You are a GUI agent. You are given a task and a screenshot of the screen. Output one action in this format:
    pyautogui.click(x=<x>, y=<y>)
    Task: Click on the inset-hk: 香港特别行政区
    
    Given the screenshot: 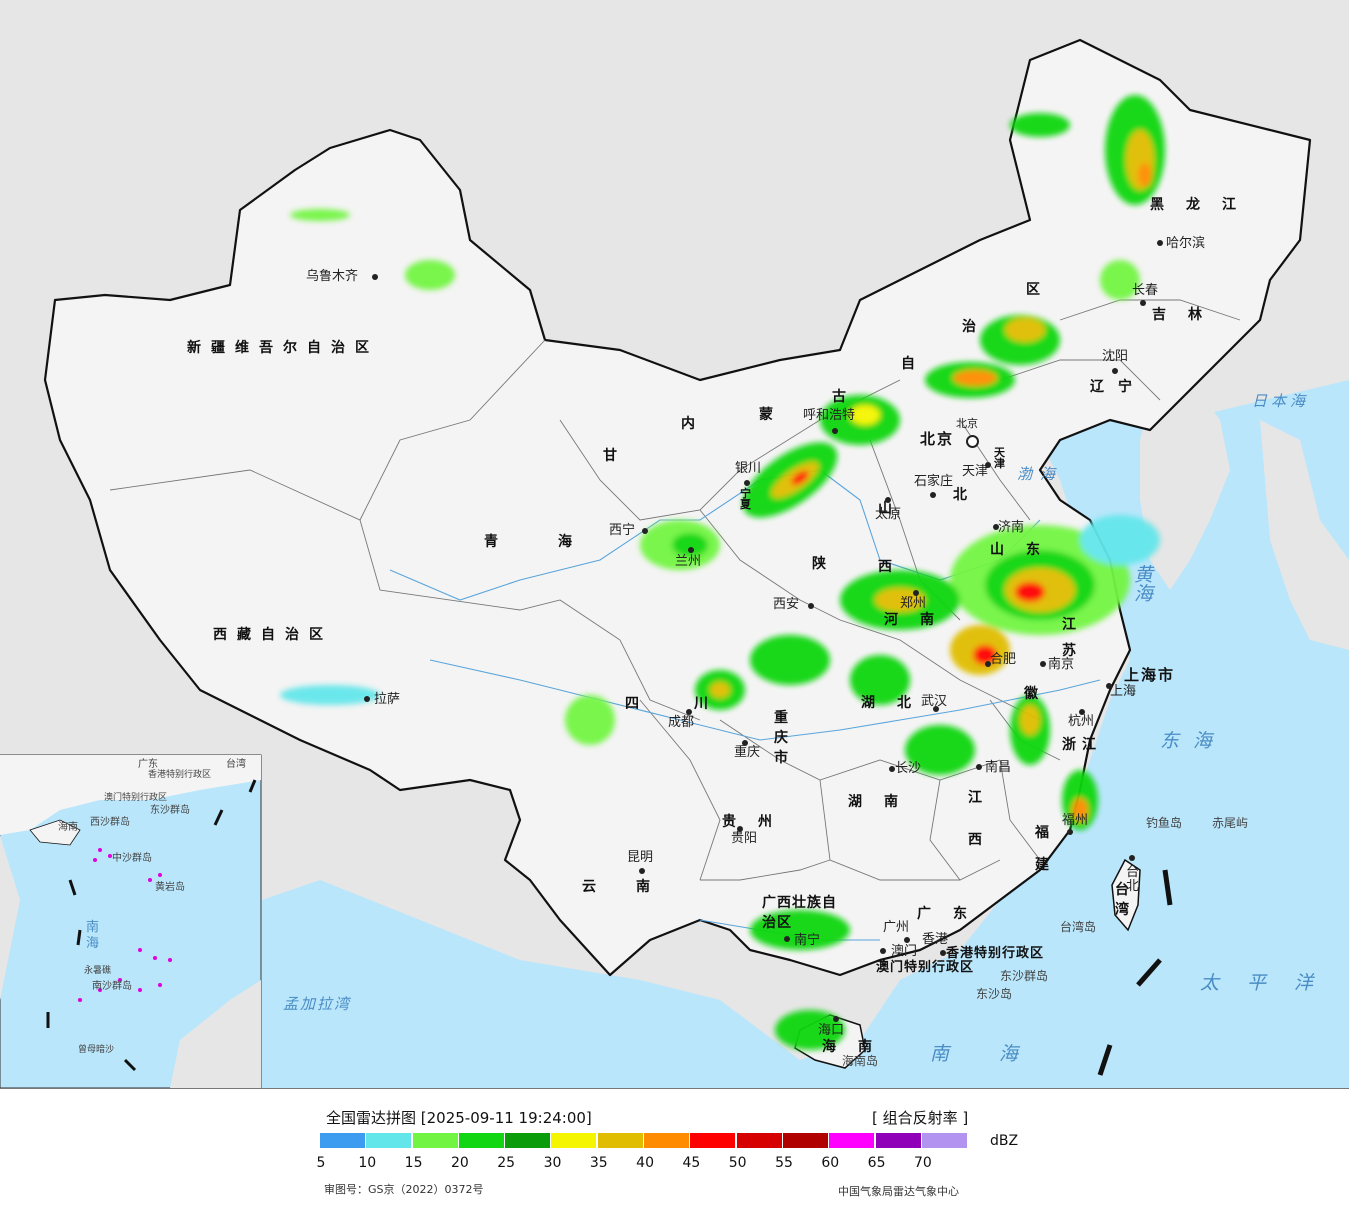 What is the action you would take?
    pyautogui.click(x=180, y=775)
    